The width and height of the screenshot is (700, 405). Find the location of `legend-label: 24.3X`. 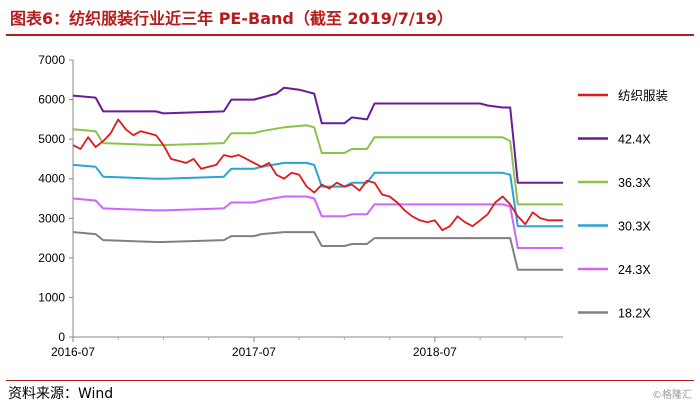

legend-label: 24.3X is located at coordinates (634, 270).